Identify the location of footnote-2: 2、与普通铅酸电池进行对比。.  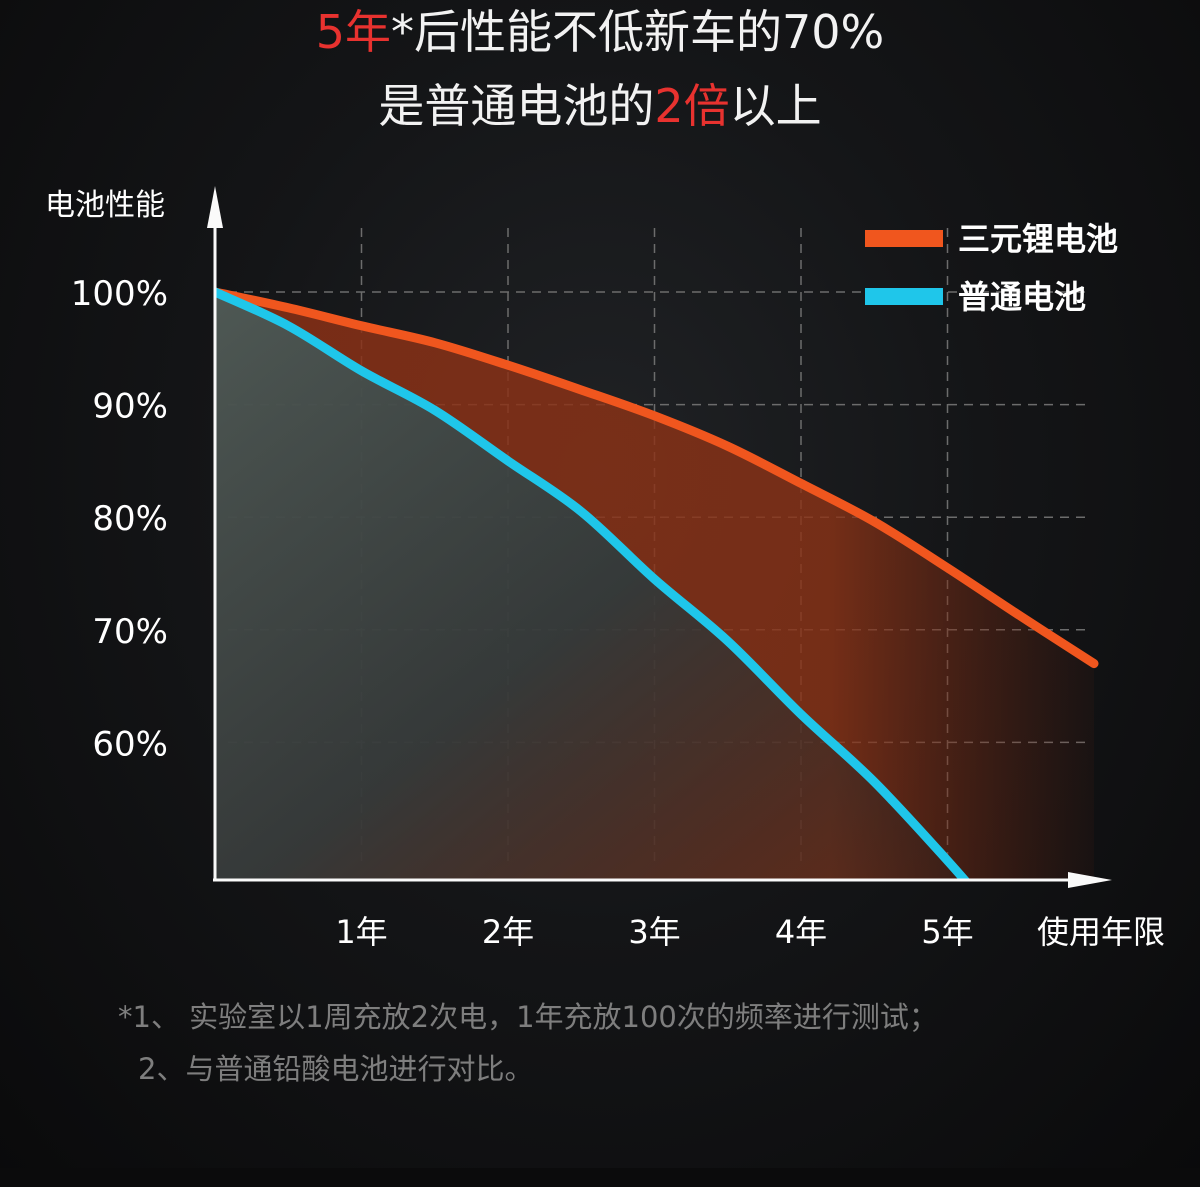
(336, 1069).